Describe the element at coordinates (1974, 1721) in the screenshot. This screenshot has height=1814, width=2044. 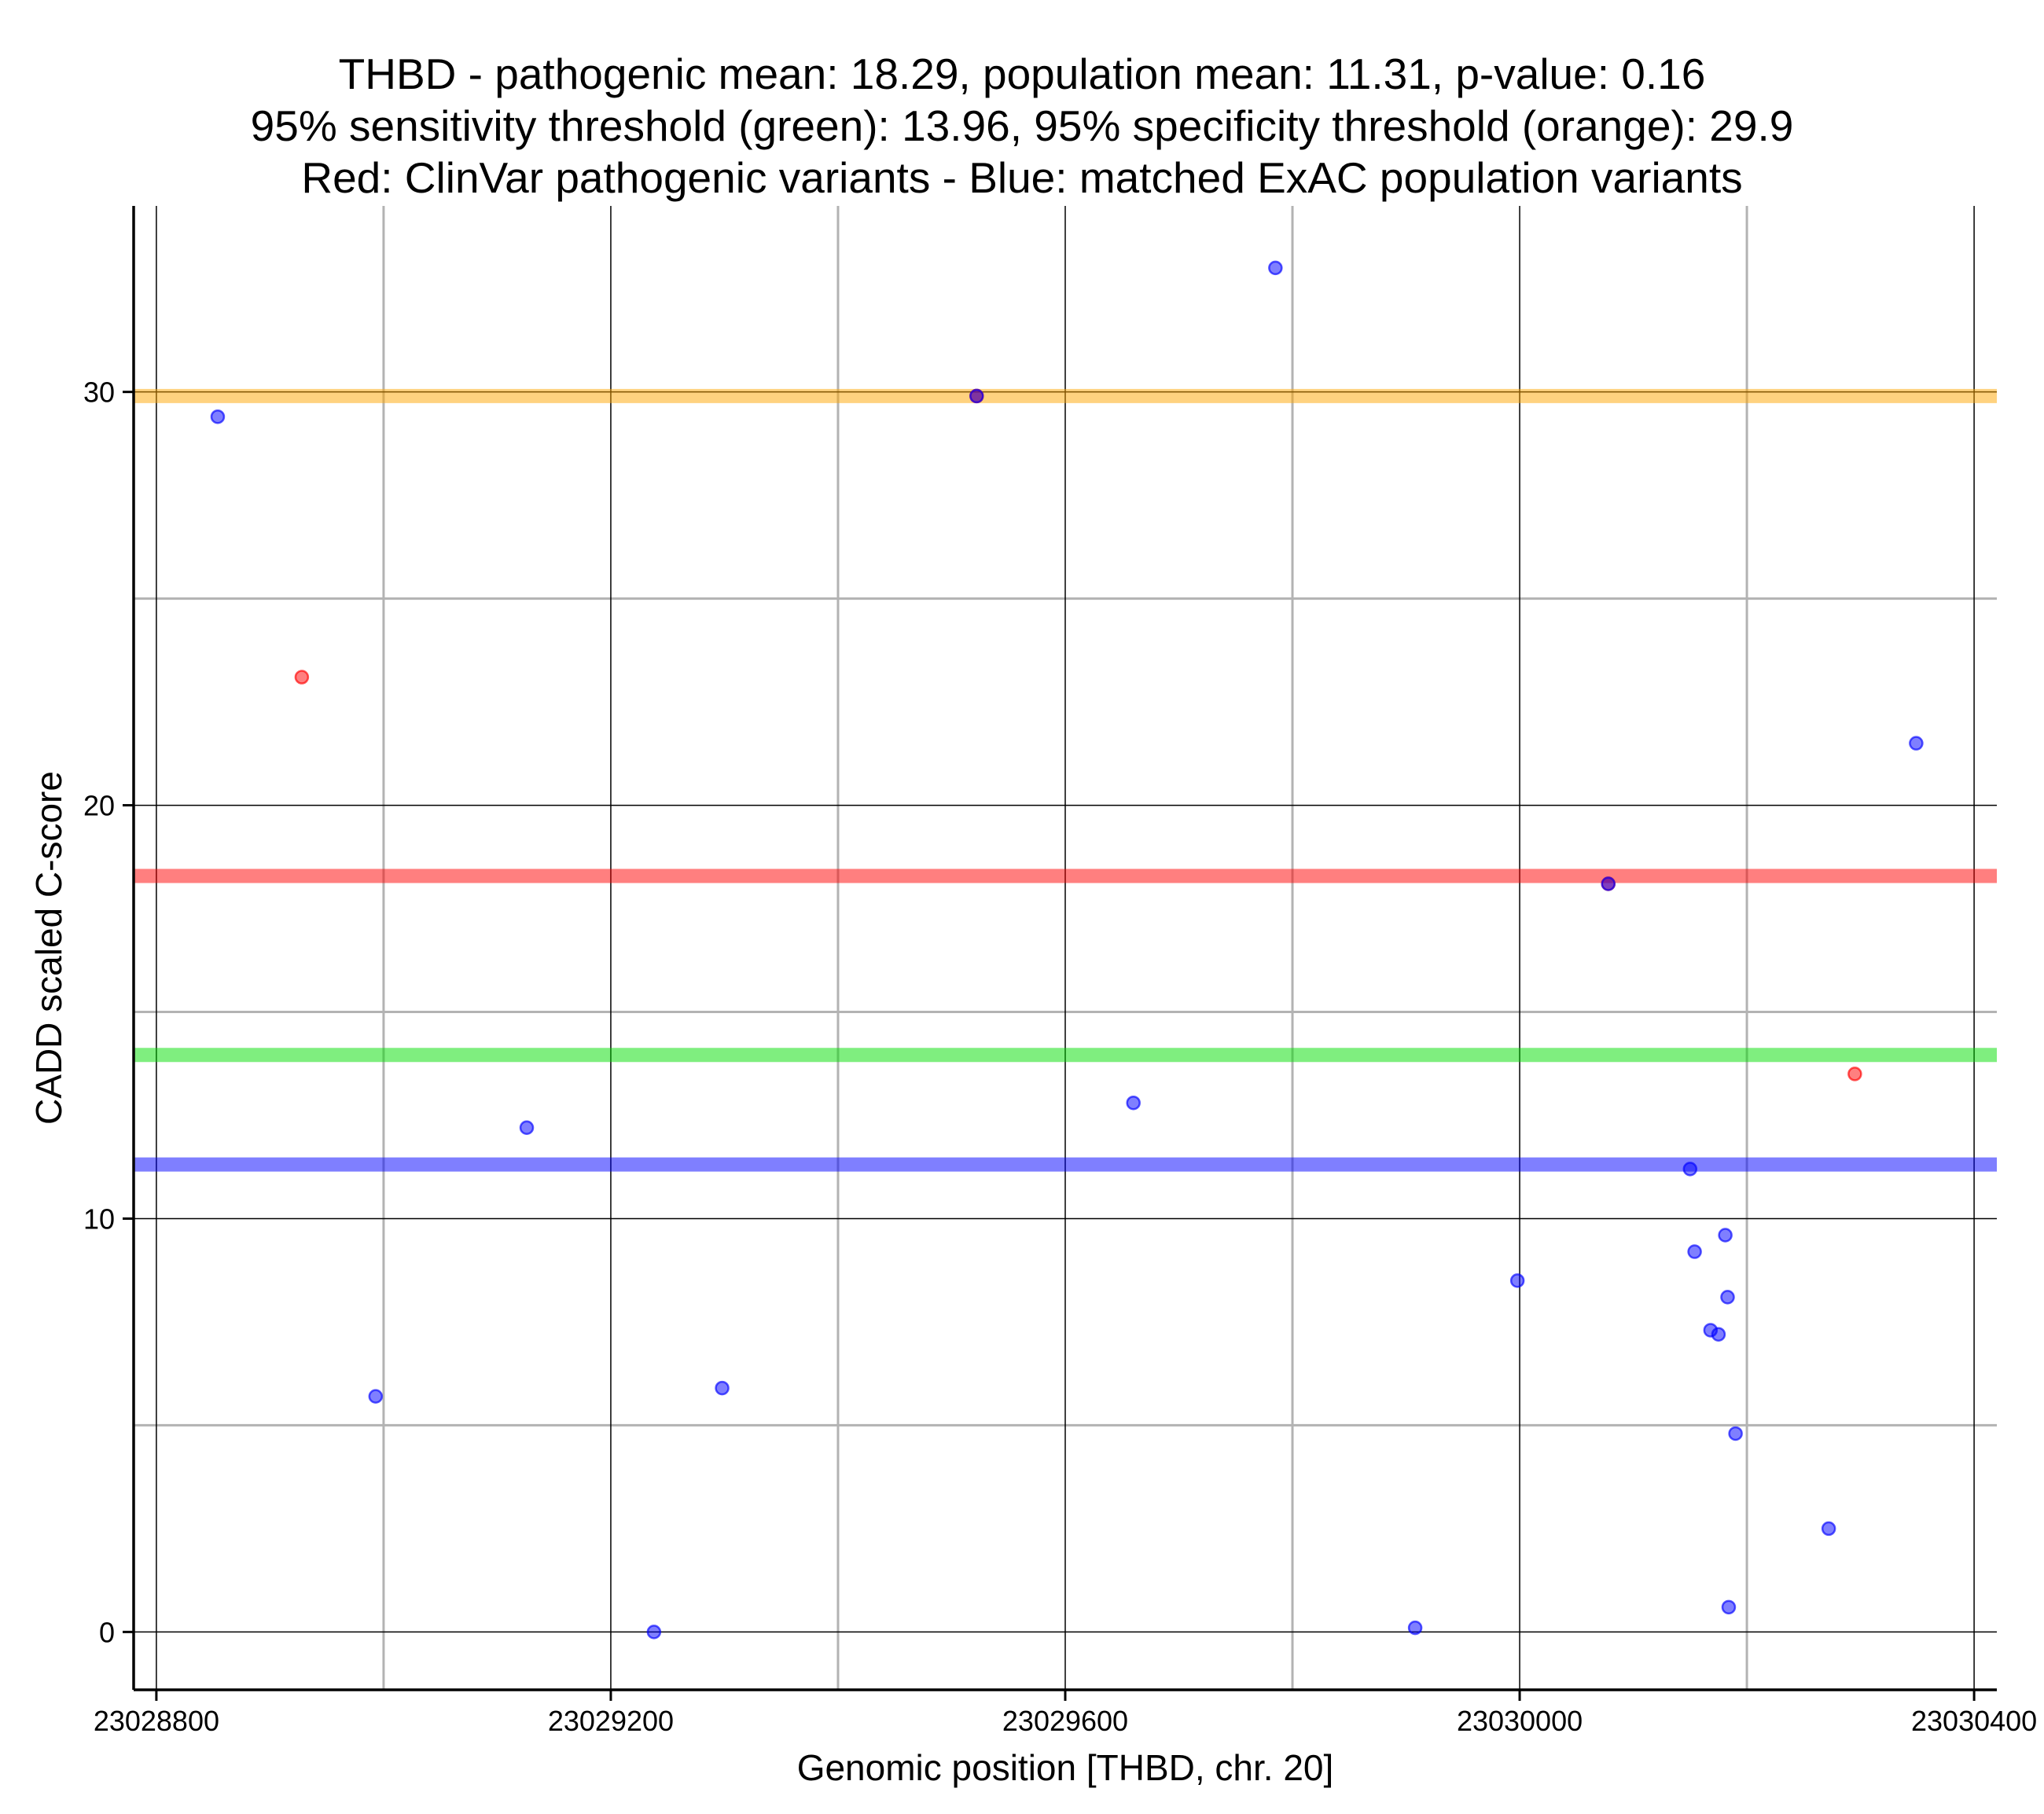
I see `x-tick-label: 23030400` at that location.